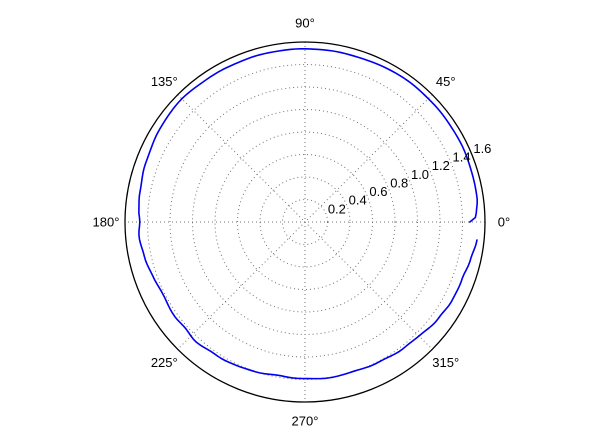 The height and width of the screenshot is (447, 600). Describe the element at coordinates (420, 174) in the screenshot. I see `radius-tick-label: 1.0` at that location.